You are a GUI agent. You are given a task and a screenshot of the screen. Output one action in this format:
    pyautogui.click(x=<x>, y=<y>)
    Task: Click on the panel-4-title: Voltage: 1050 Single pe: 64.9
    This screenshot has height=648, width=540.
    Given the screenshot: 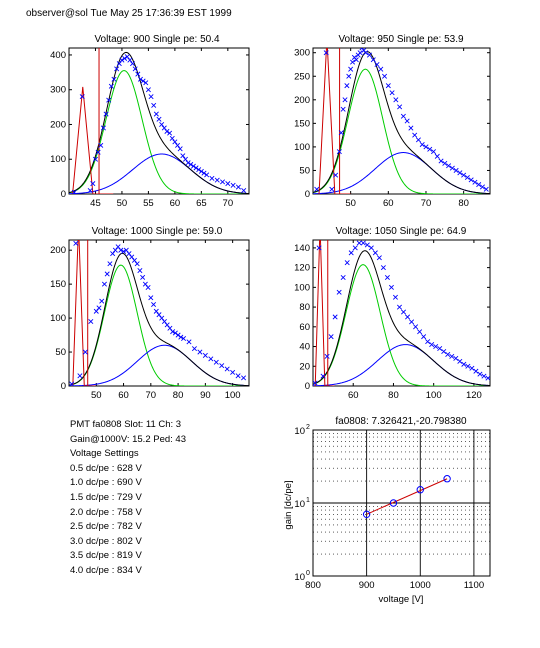 What is the action you would take?
    pyautogui.click(x=401, y=231)
    